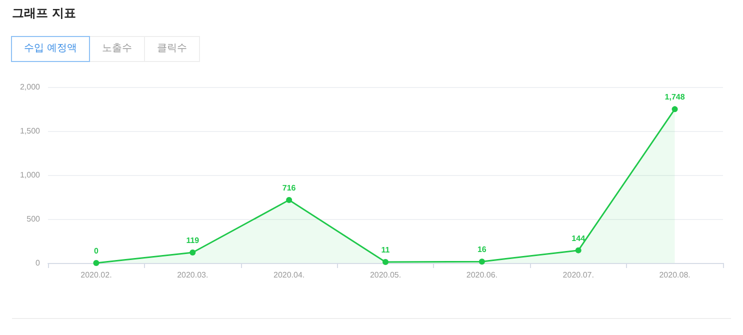 Image resolution: width=743 pixels, height=335 pixels. Describe the element at coordinates (172, 49) in the screenshot. I see `text: 클릭수` at that location.